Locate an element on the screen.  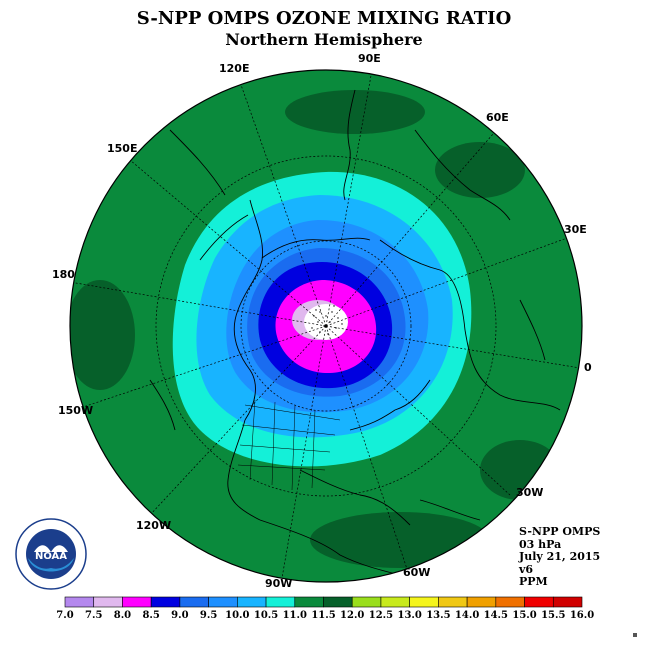
dark-patch-north is located at coordinates (355, 112).